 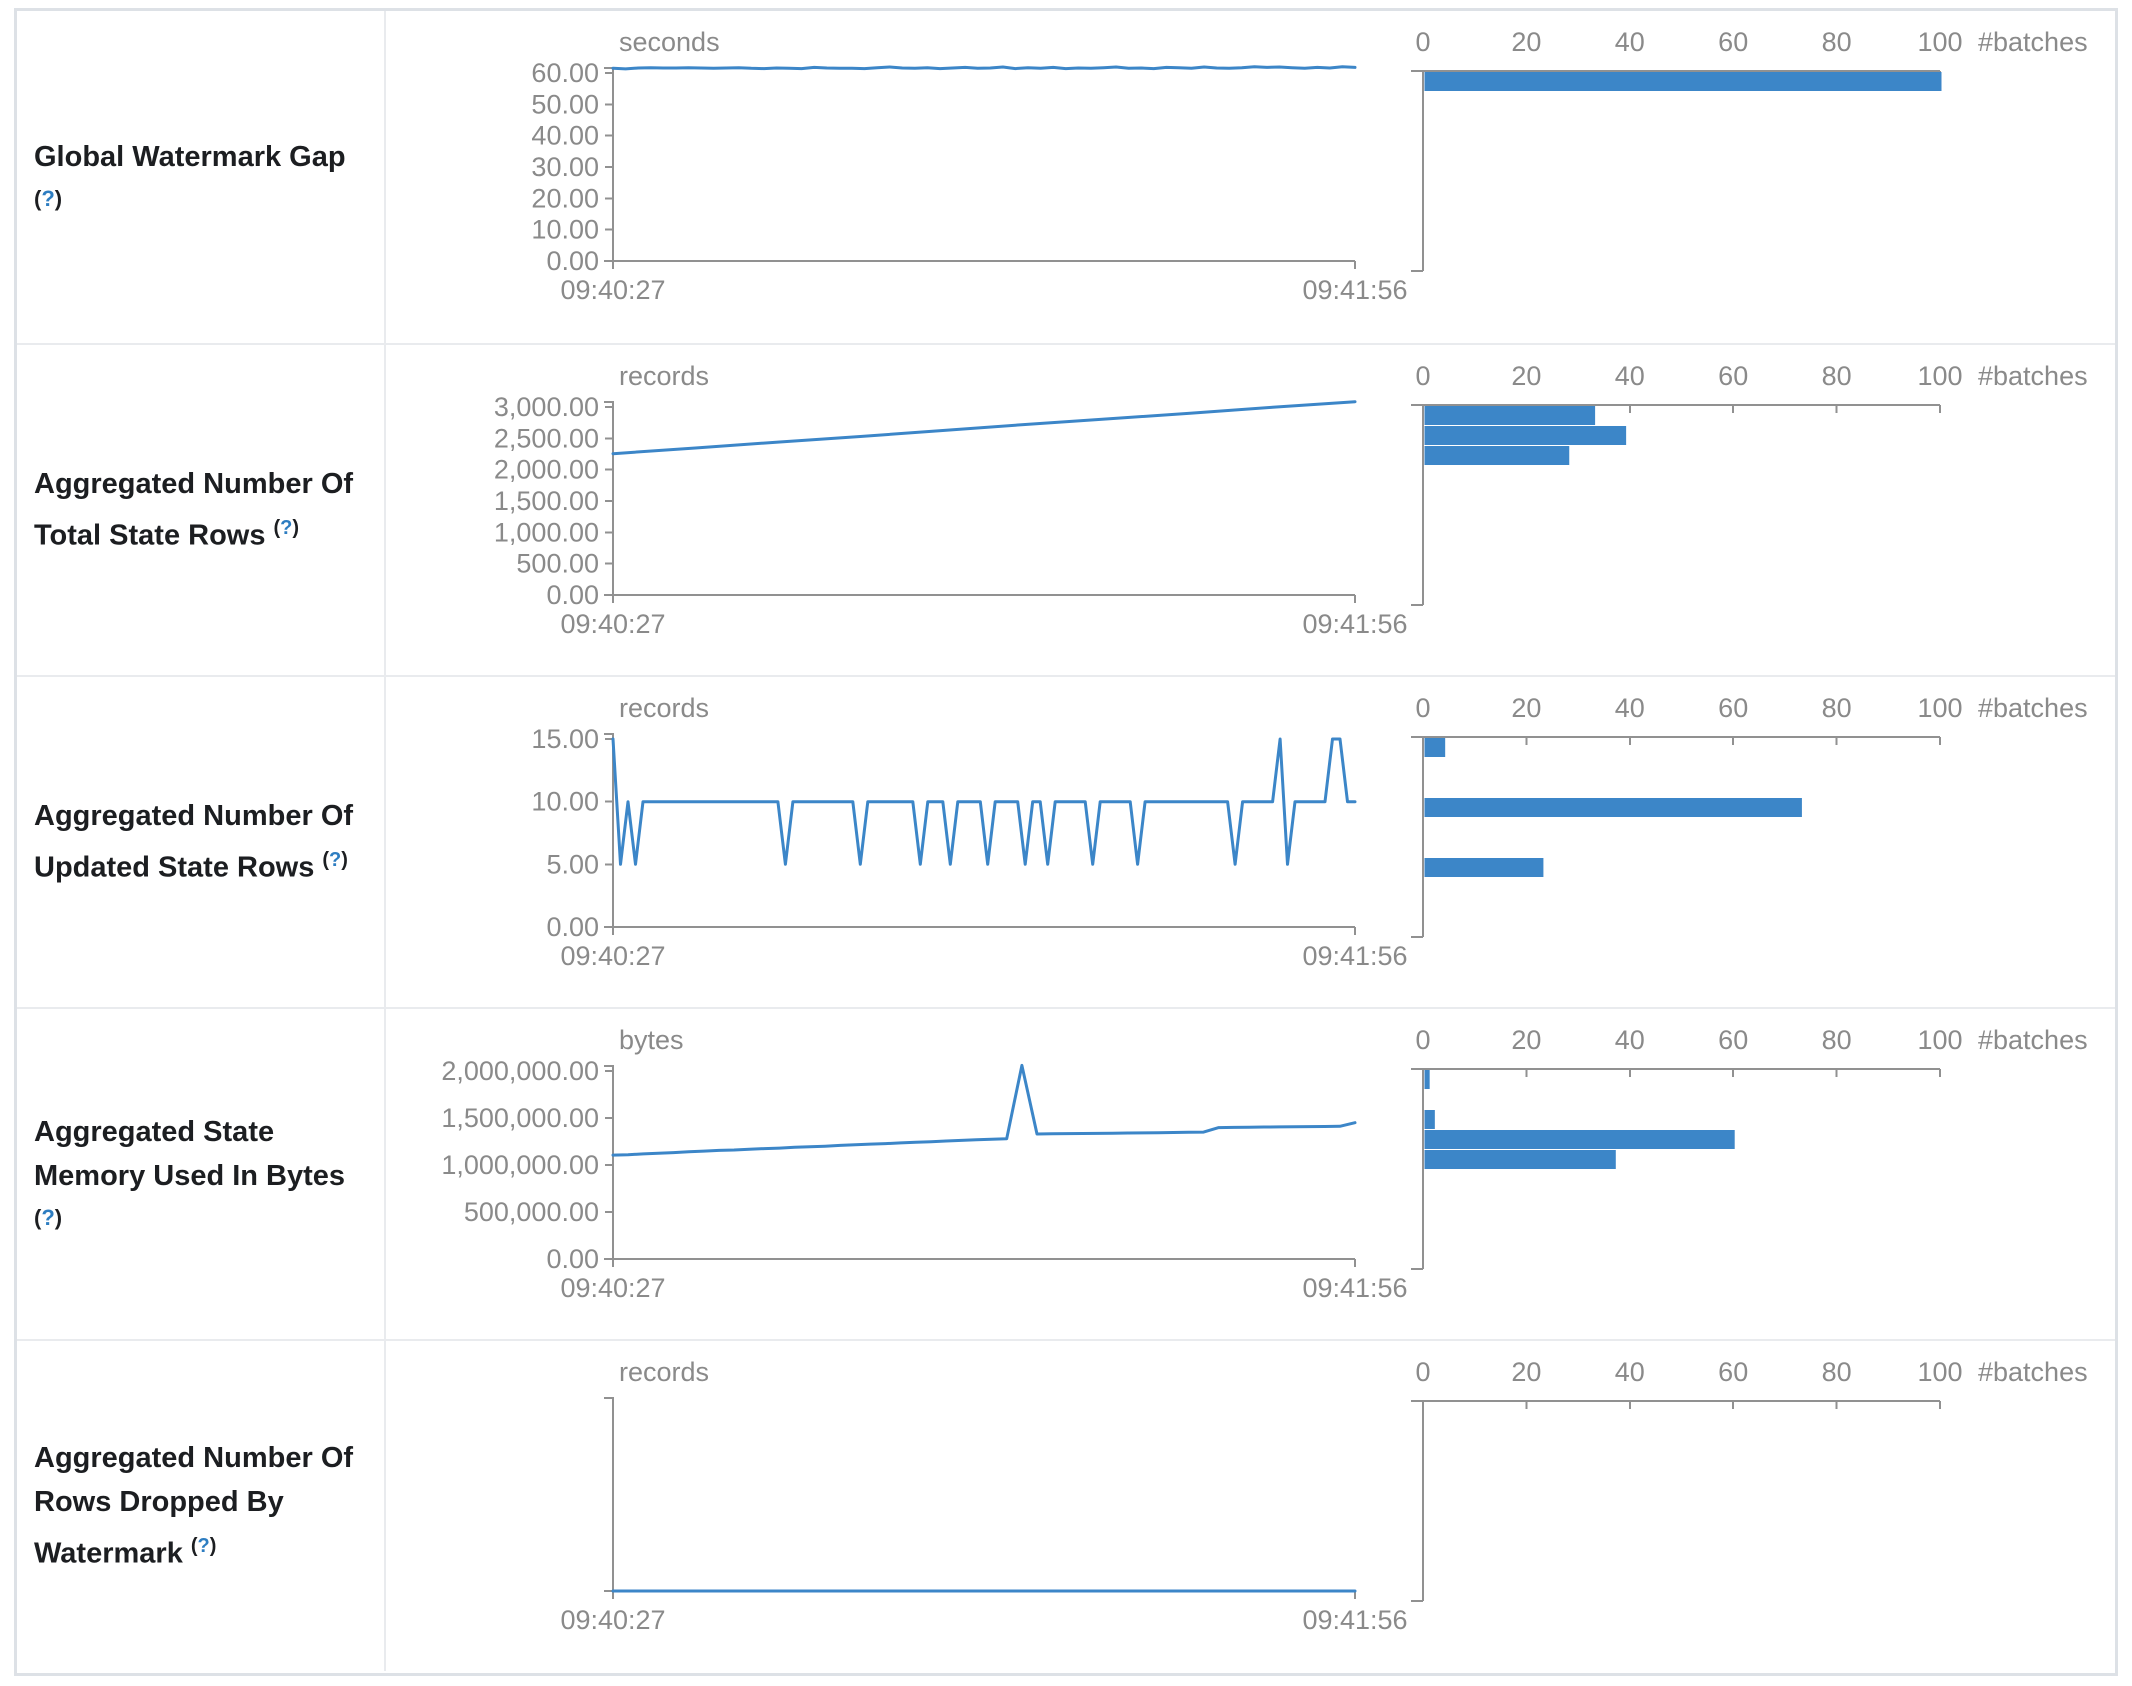 I want to click on metric-label: Aggregated State, so click(x=205, y=1132).